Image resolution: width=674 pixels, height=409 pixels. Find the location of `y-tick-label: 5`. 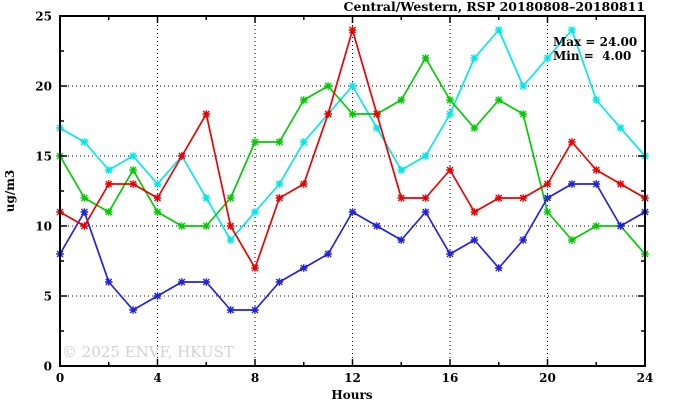

y-tick-label: 5 is located at coordinates (48, 297).